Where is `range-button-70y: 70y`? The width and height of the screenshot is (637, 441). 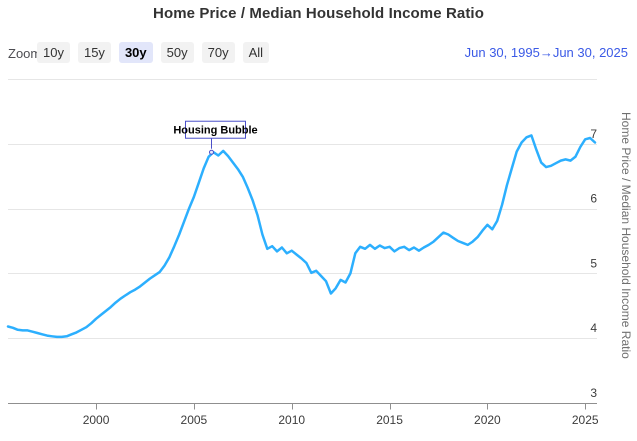
range-button-70y: 70y is located at coordinates (218, 52).